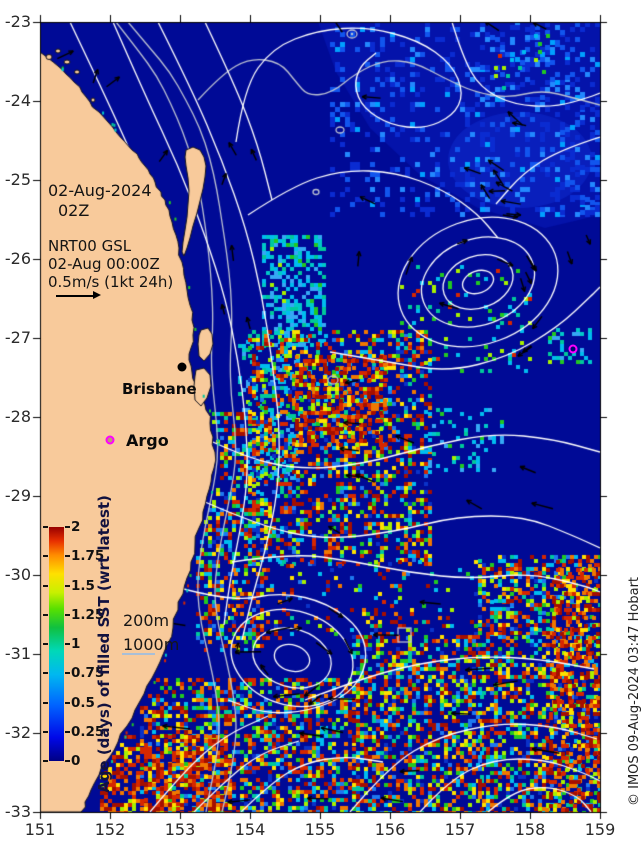  Describe the element at coordinates (17, 179) in the screenshot. I see `y-tick-label: -25` at that location.